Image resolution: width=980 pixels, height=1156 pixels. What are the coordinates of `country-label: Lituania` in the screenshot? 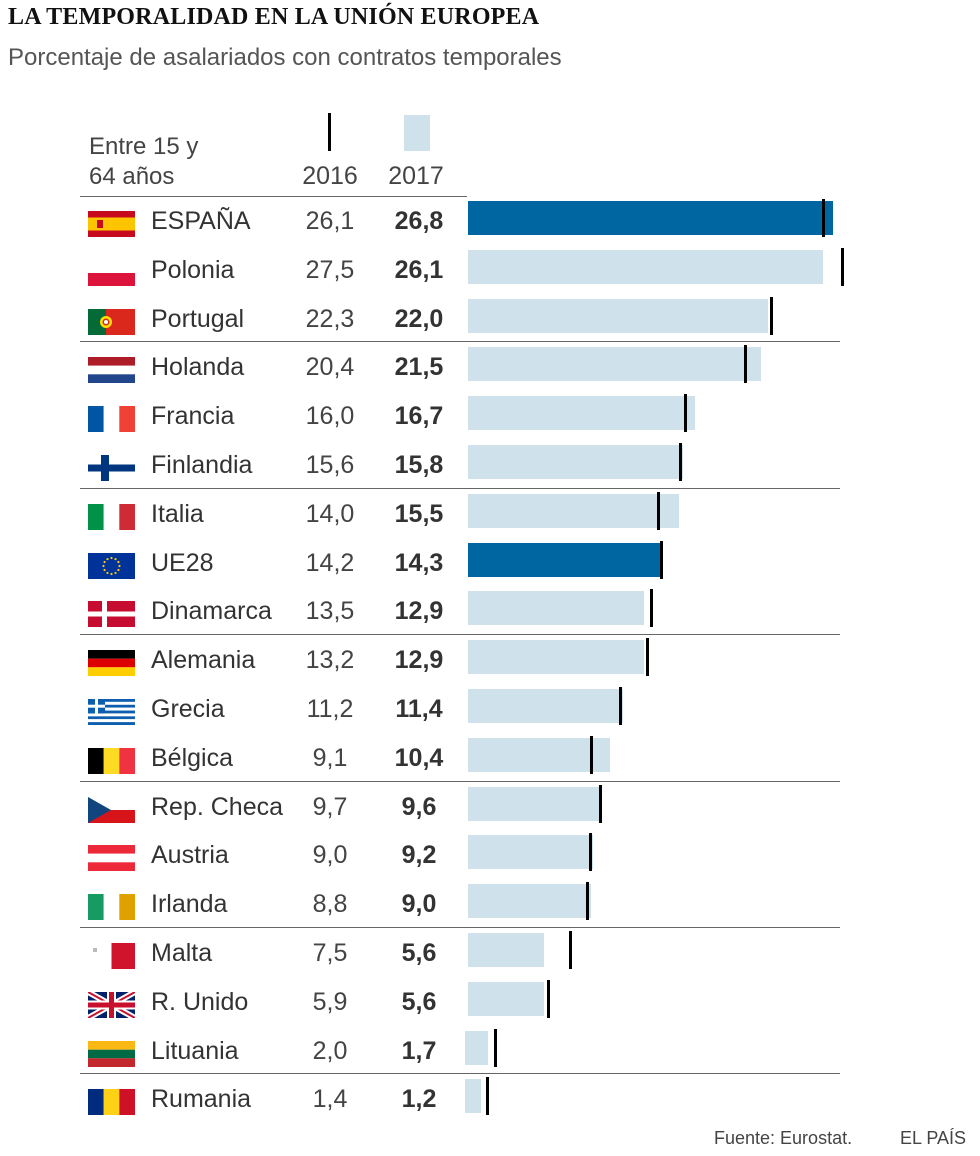 It's located at (195, 1050).